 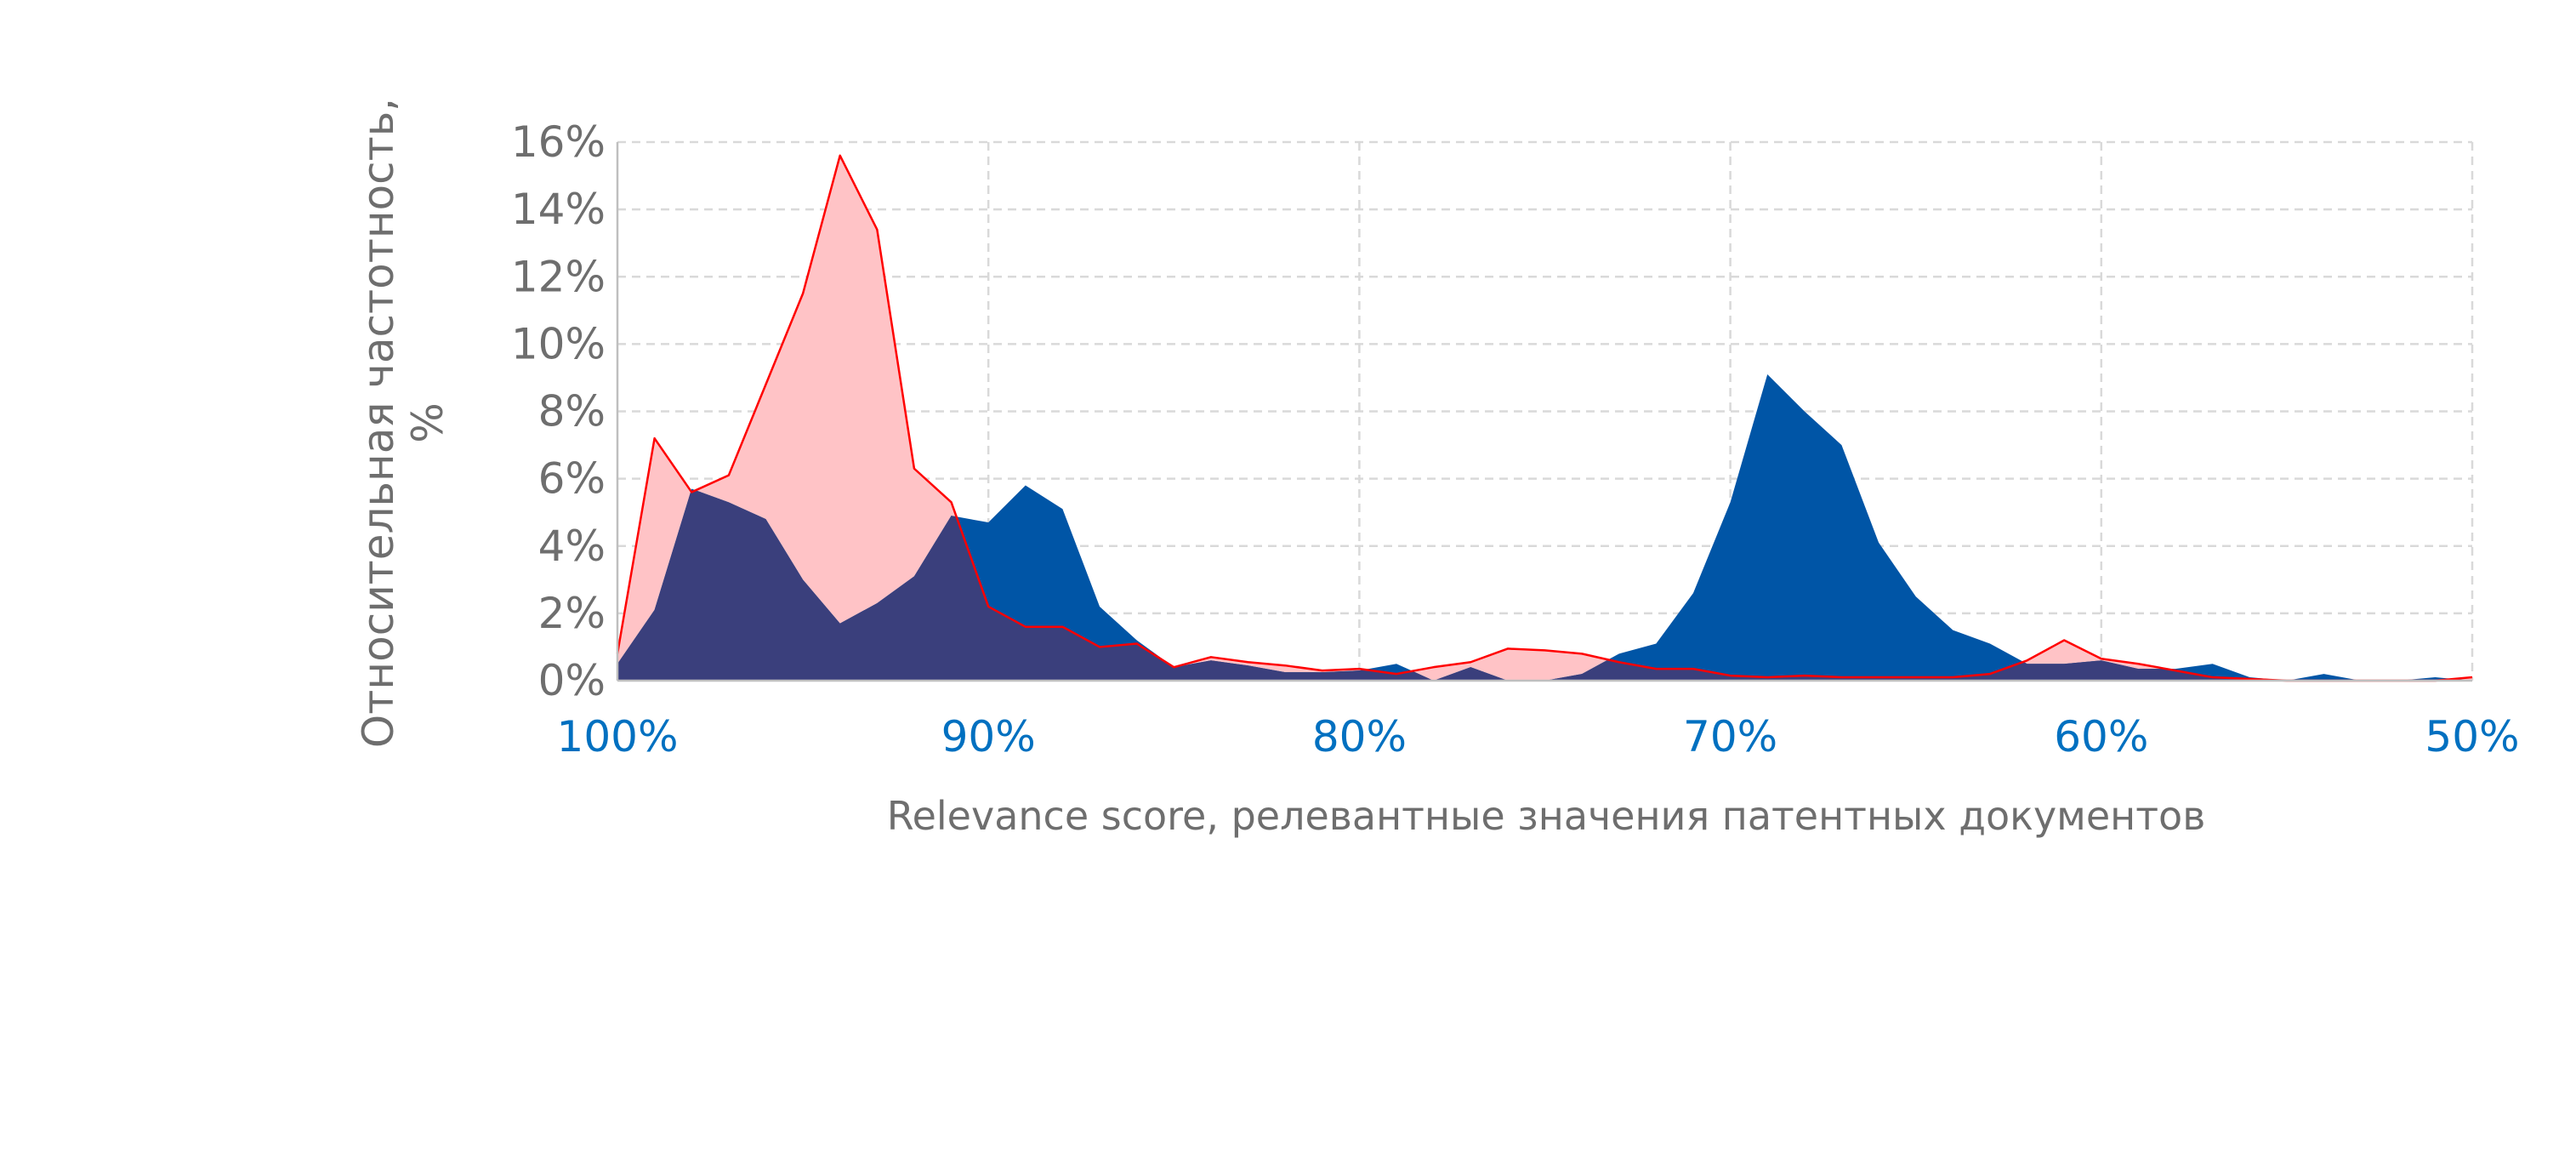 I want to click on x-tick-label: 80%, so click(x=1359, y=737).